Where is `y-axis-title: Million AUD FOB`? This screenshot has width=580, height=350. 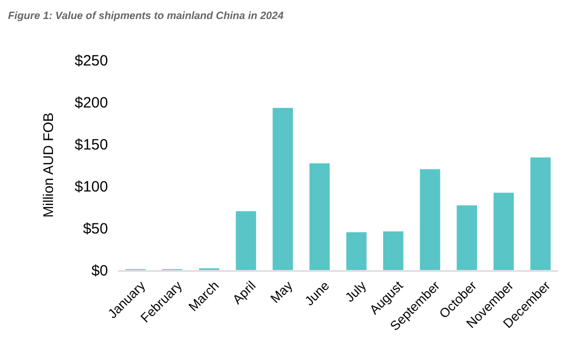 y-axis-title: Million AUD FOB is located at coordinates (48, 165).